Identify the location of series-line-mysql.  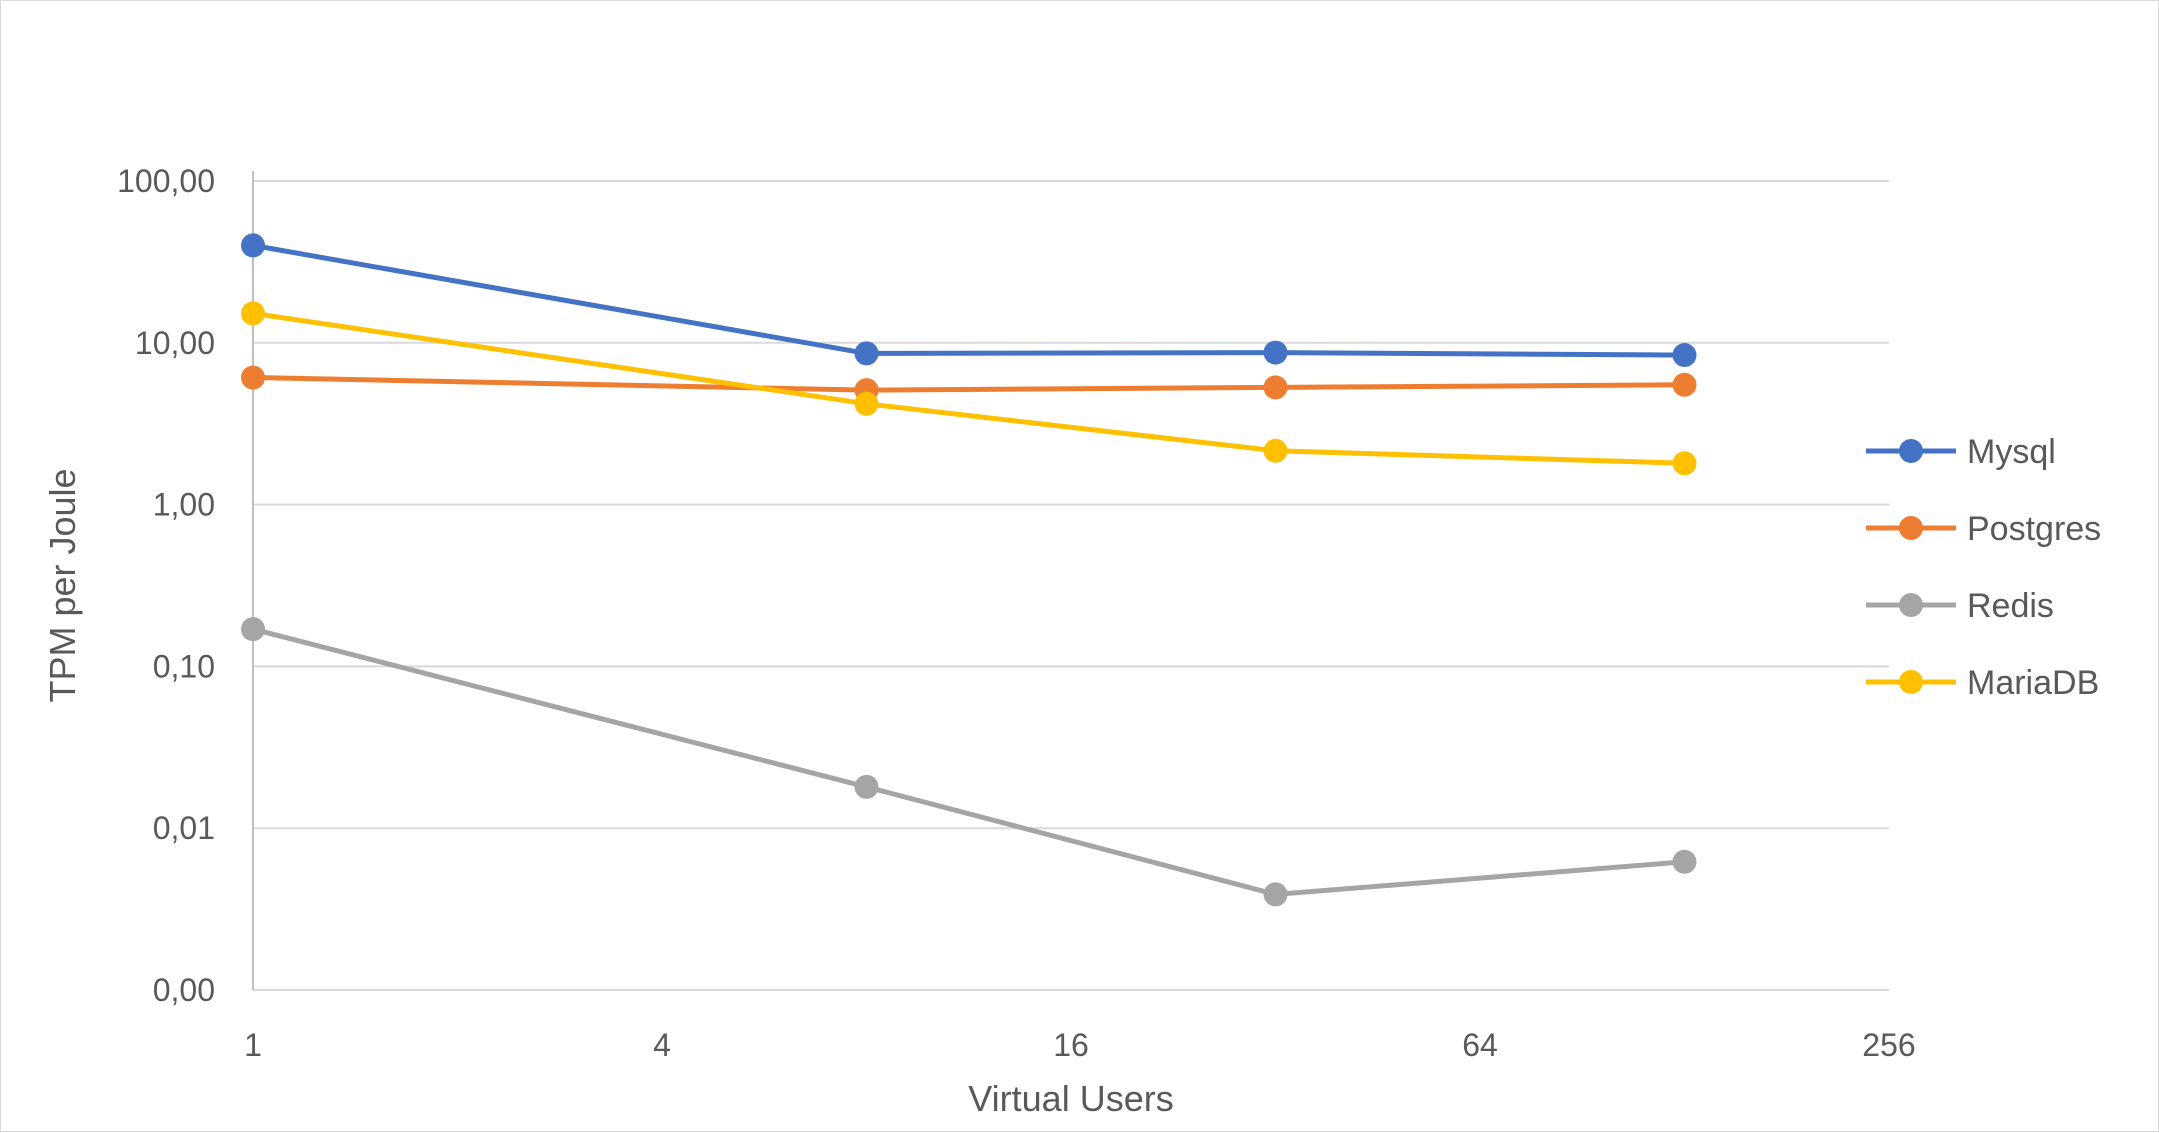
(968, 300).